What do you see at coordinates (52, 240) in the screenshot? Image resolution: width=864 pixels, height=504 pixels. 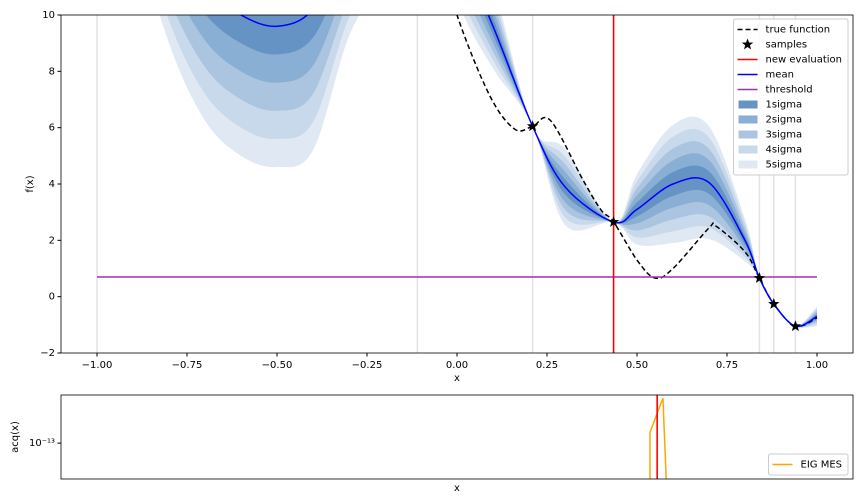 I see `y-tick-label: 2` at bounding box center [52, 240].